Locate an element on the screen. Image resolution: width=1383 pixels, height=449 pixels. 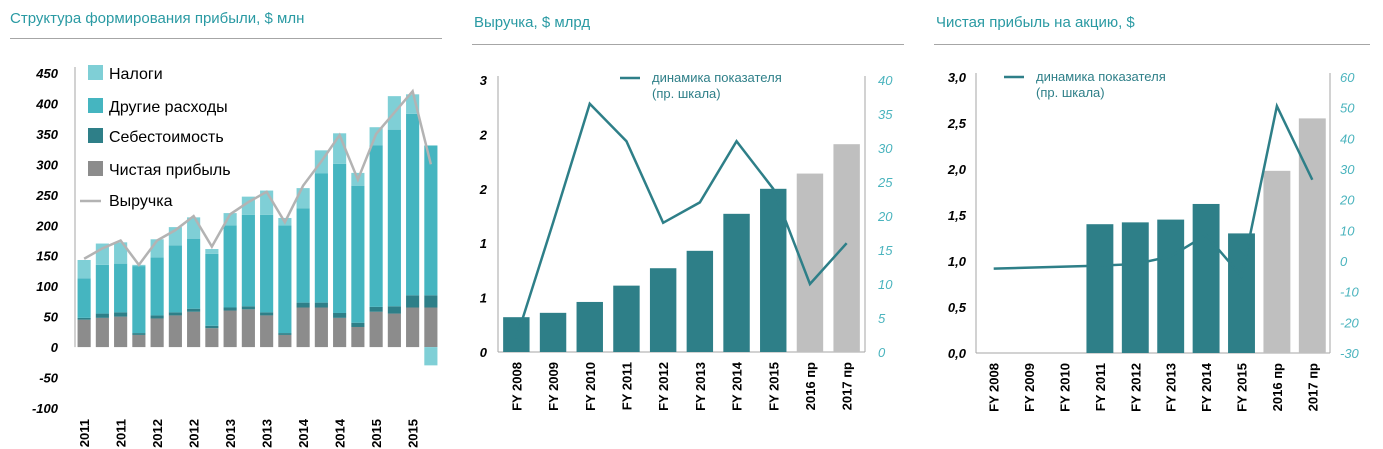
y-left-tick-label: 0 is located at coordinates (484, 352).